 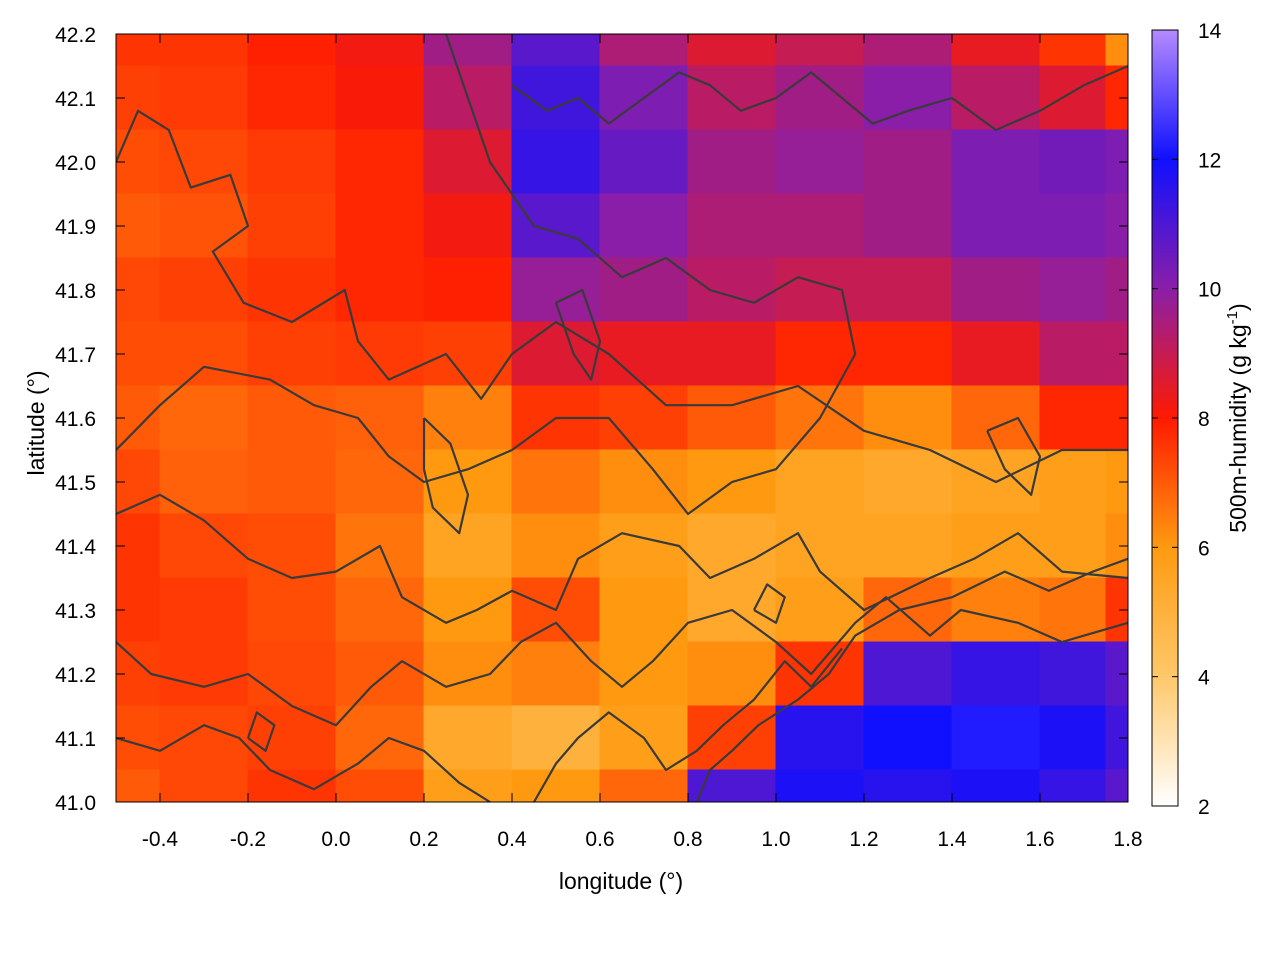 I want to click on y-tick-label: 41.8, so click(x=75, y=291).